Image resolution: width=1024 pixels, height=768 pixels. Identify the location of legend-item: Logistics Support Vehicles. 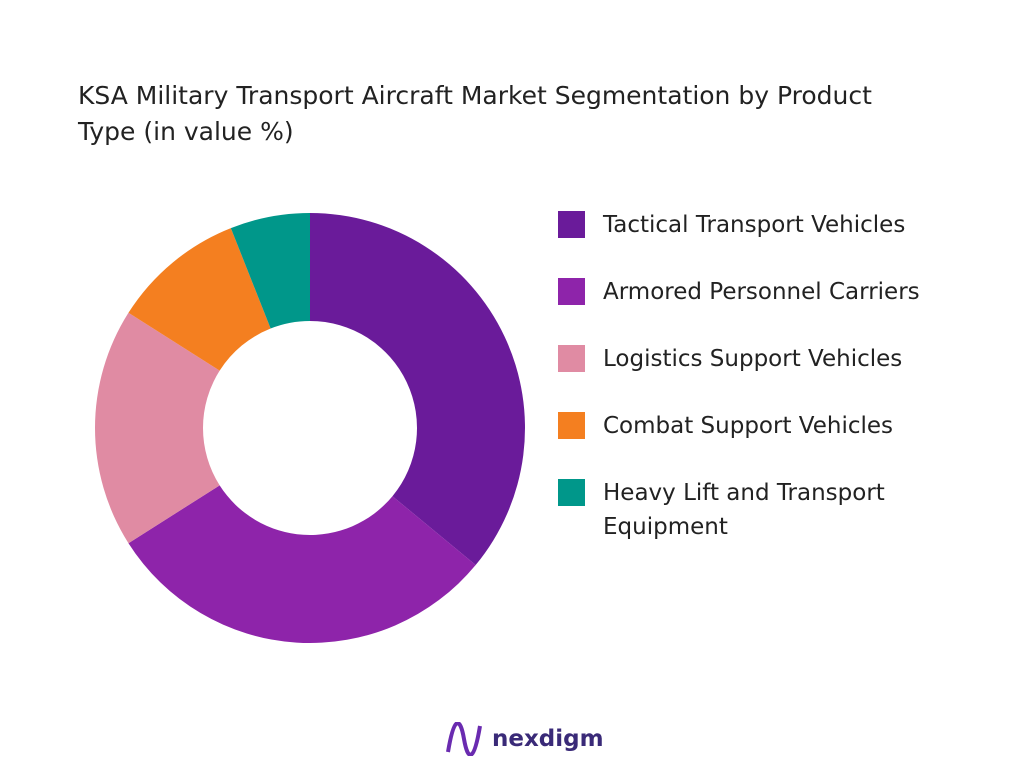
(768, 359).